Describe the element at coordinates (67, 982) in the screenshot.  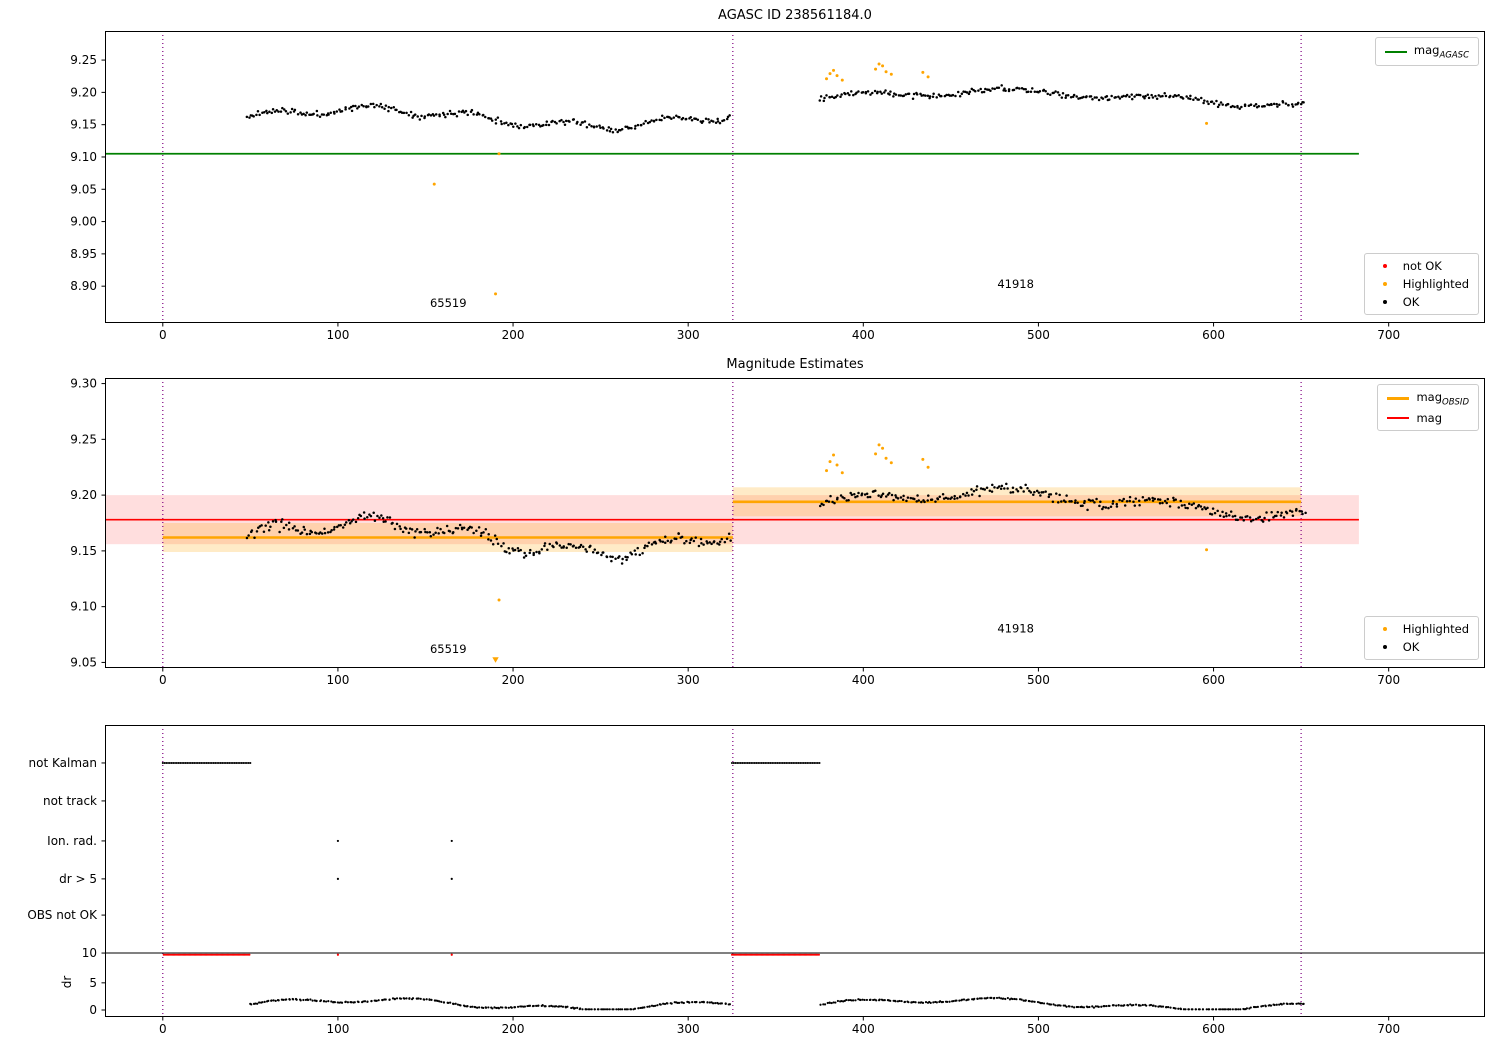
I see `dr-axis-label: dr` at that location.